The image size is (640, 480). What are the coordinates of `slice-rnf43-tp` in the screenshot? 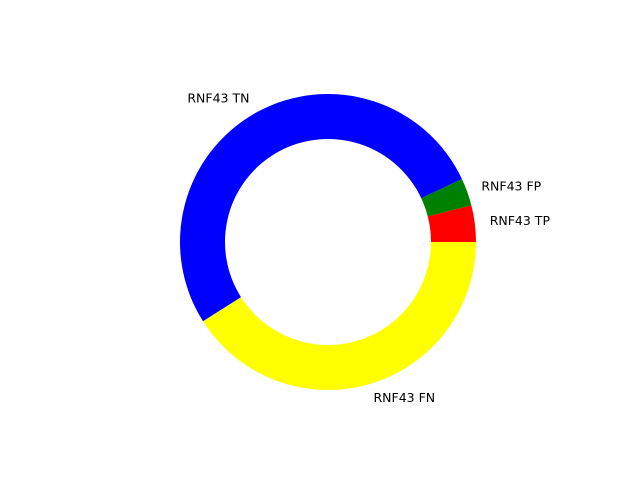 It's located at (451, 223).